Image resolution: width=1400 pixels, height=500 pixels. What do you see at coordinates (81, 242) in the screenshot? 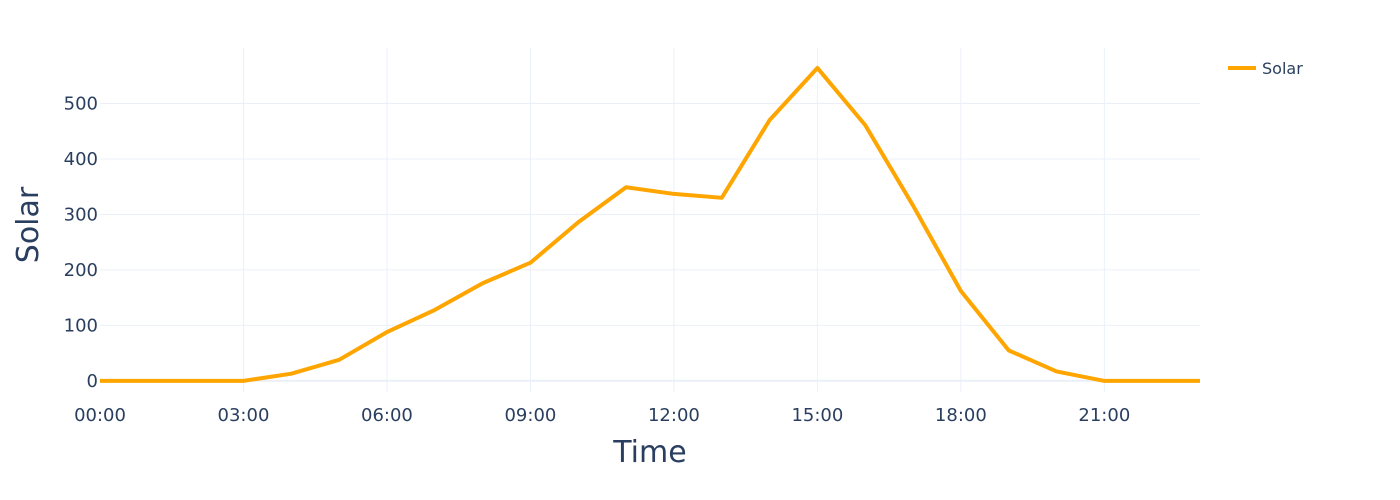
I see `y-axis-ticks: 0 100 200 300 400 500` at bounding box center [81, 242].